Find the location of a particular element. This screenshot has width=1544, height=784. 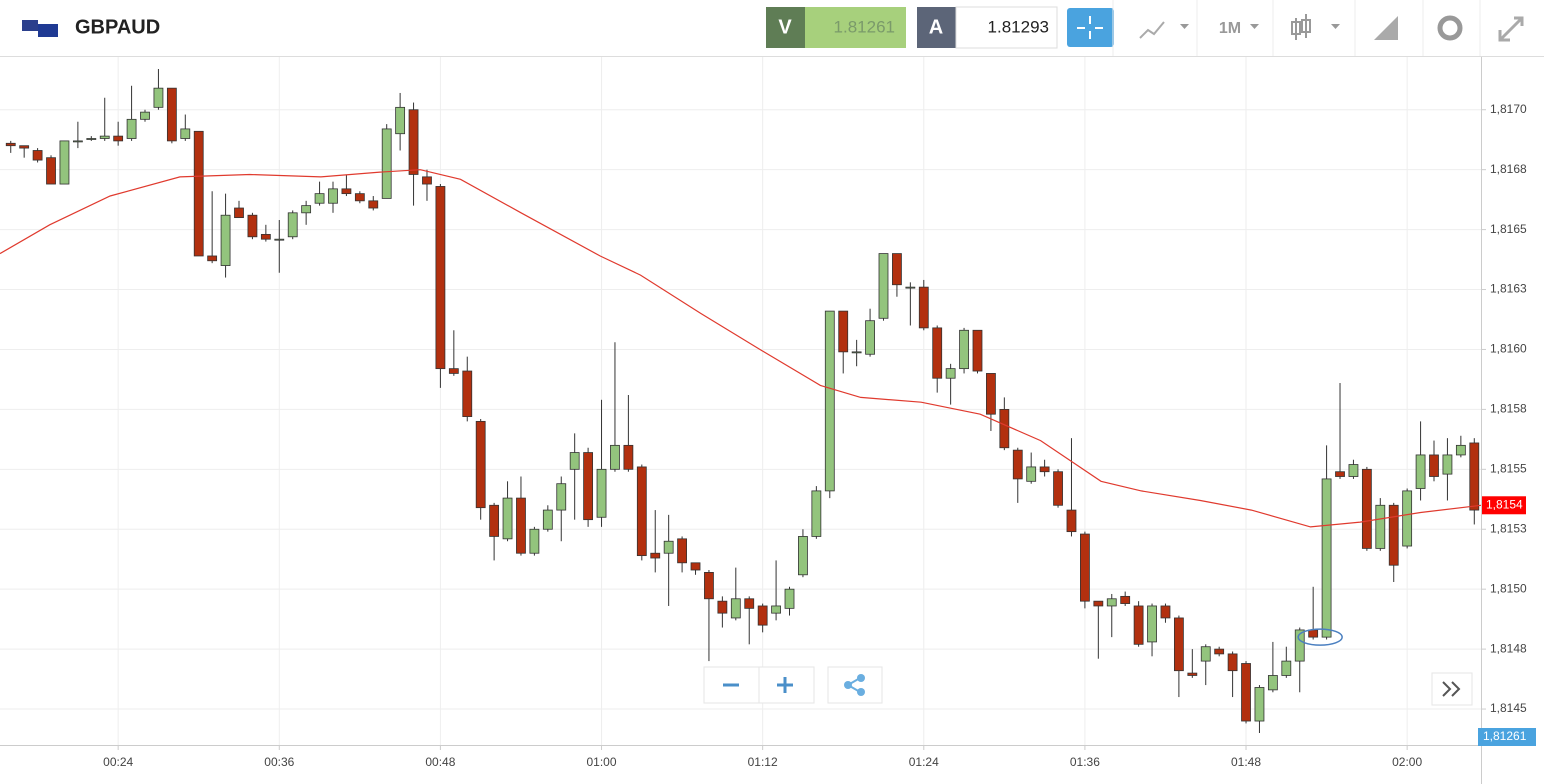

buy-button is located at coordinates (936, 27).